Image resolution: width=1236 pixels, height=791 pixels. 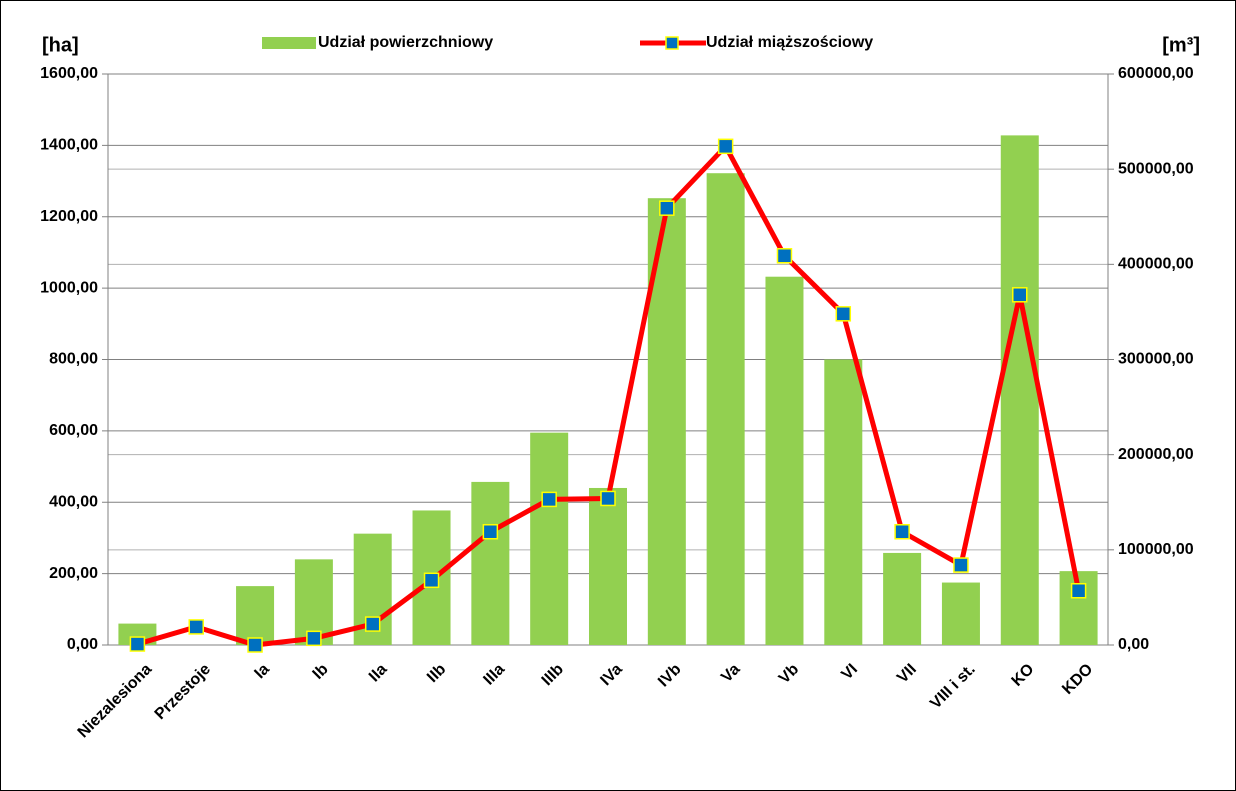 What do you see at coordinates (789, 42) in the screenshot?
I see `legend-label: Udział miąższościowy` at bounding box center [789, 42].